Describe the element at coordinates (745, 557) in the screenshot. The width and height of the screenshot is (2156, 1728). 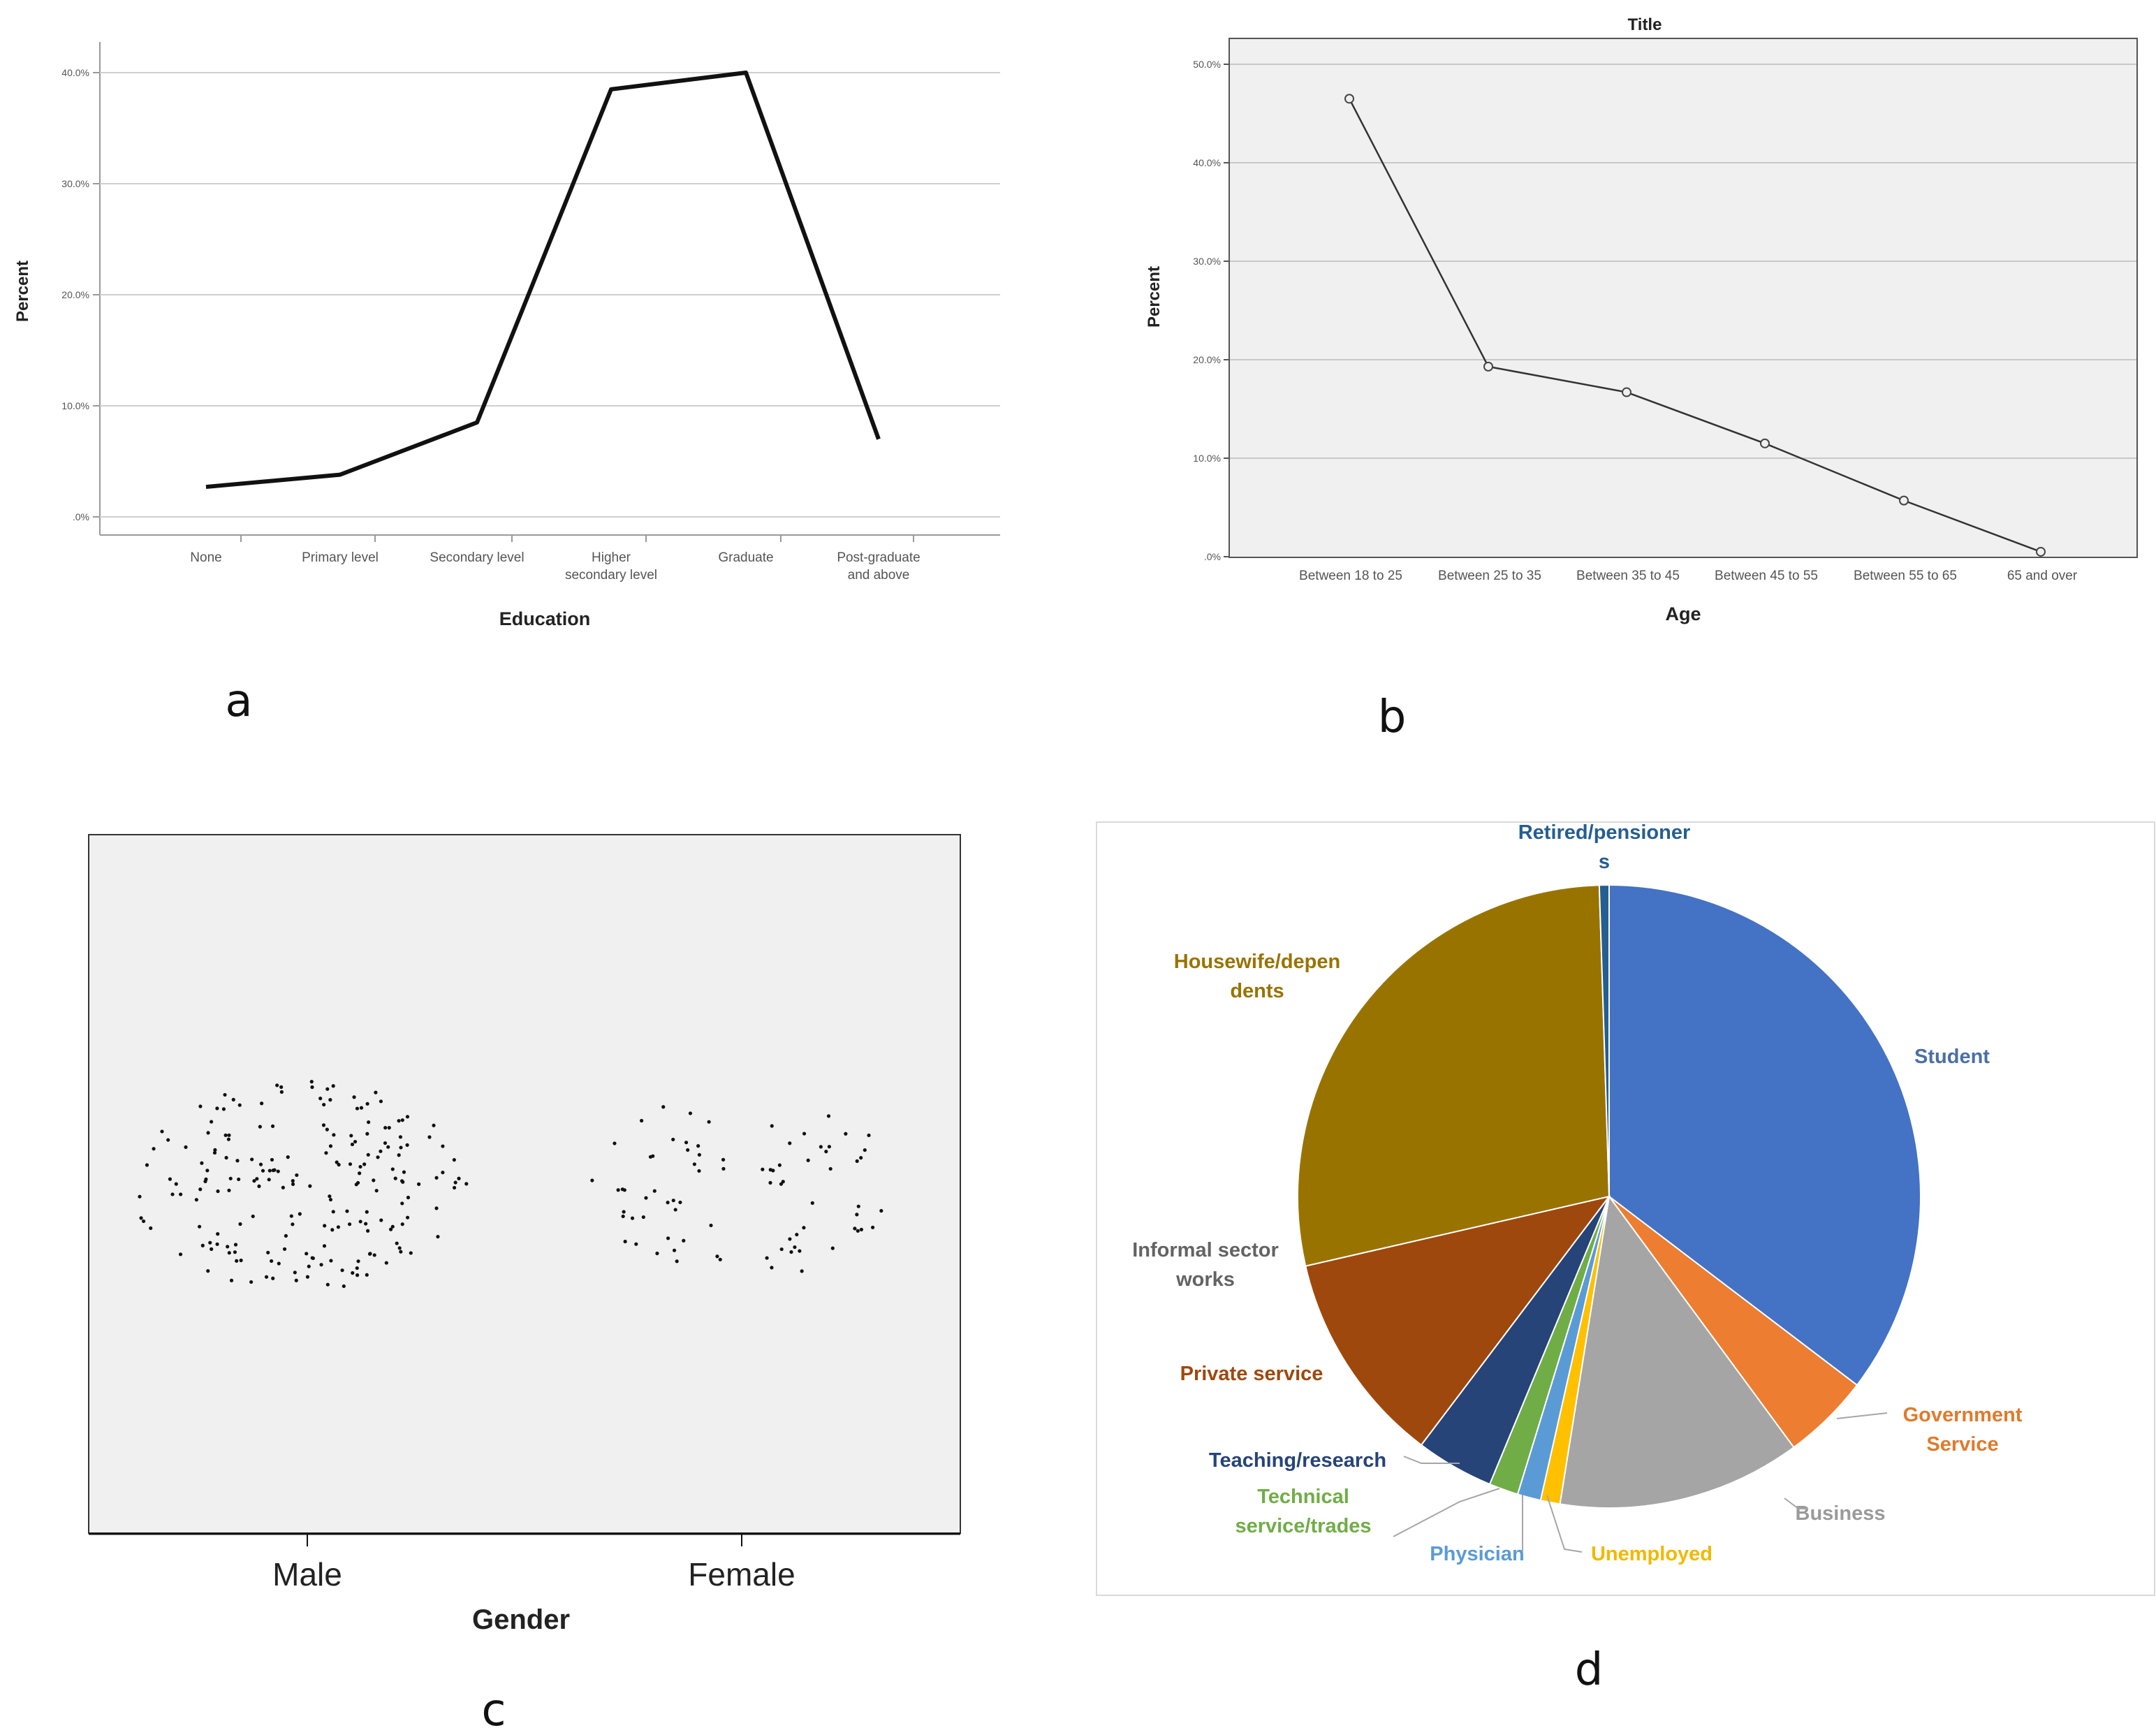
I see `panel-a-x-tick-label: Graduate` at that location.